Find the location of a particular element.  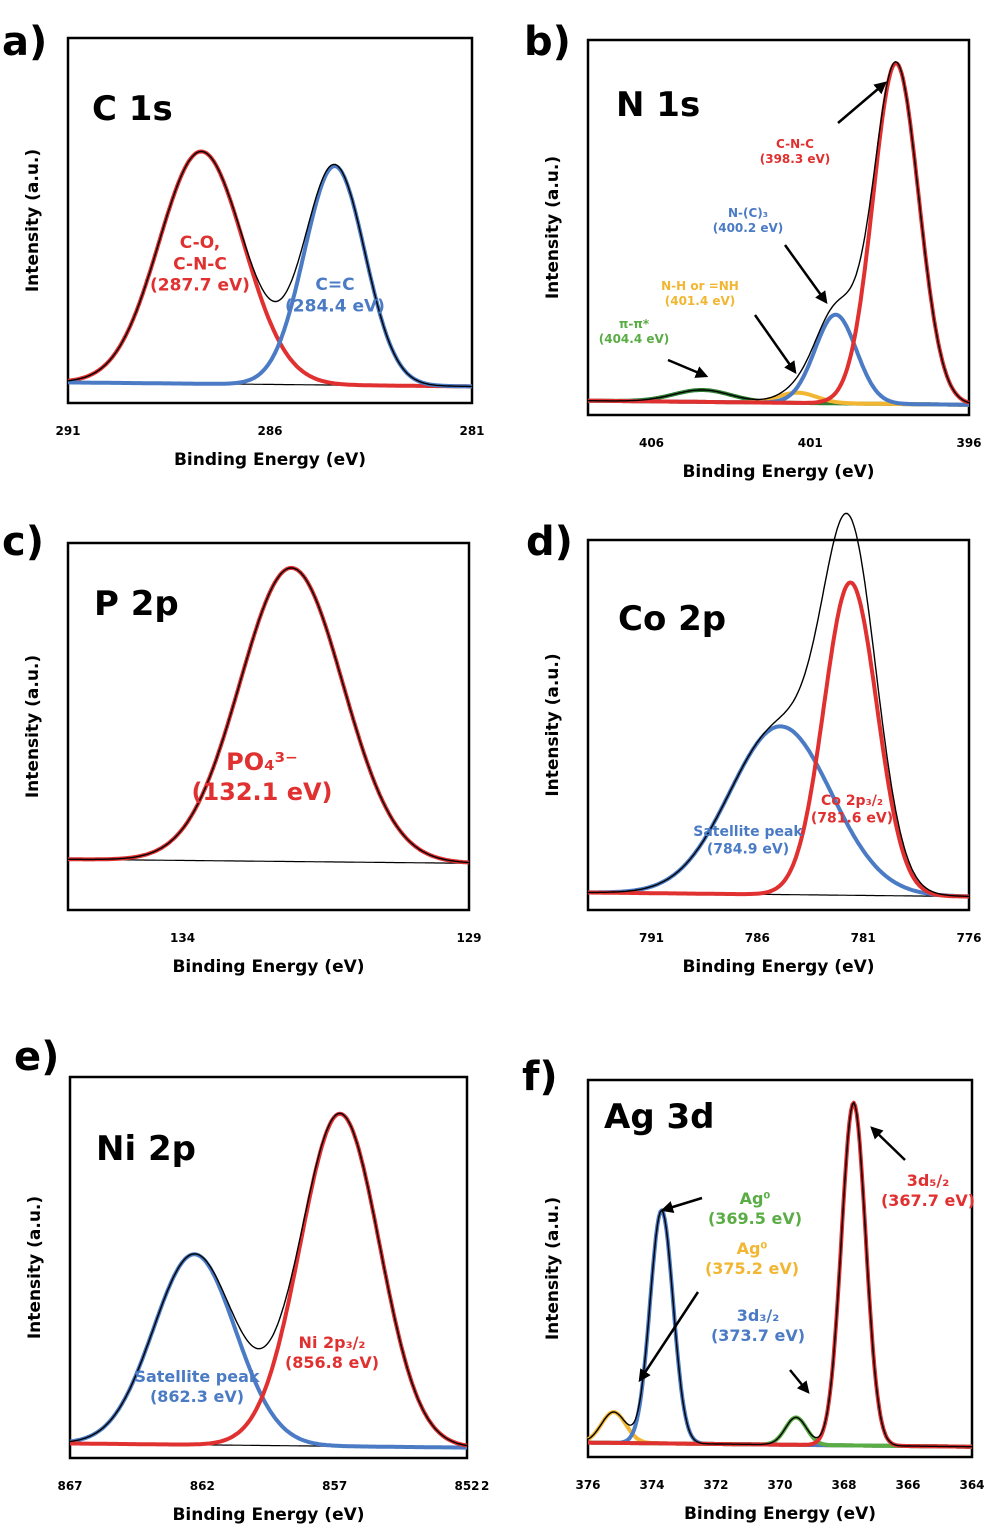

core-level-title: Co 2p is located at coordinates (672, 619).